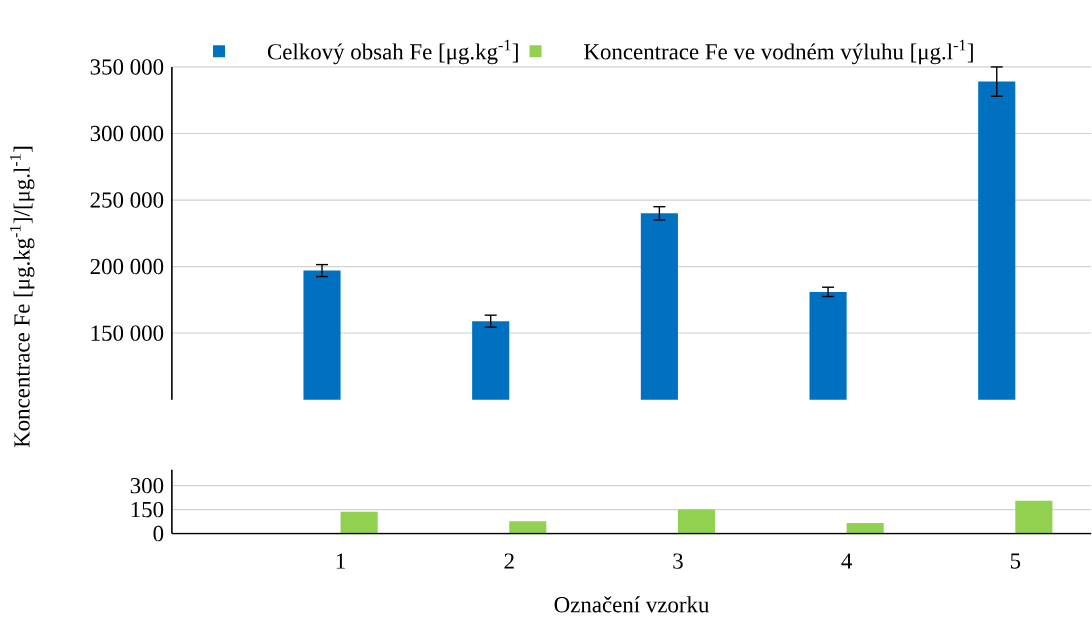 This screenshot has height=623, width=1092. Describe the element at coordinates (846, 561) in the screenshot. I see `x-tick-label: 4` at that location.